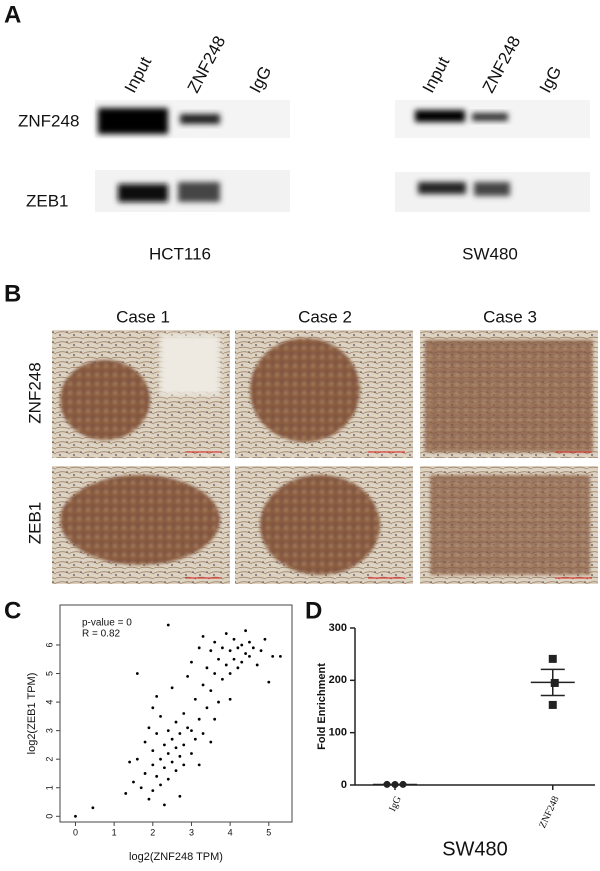 Image resolution: width=600 pixels, height=871 pixels. I want to click on x-tick-label: IgG, so click(395, 804).